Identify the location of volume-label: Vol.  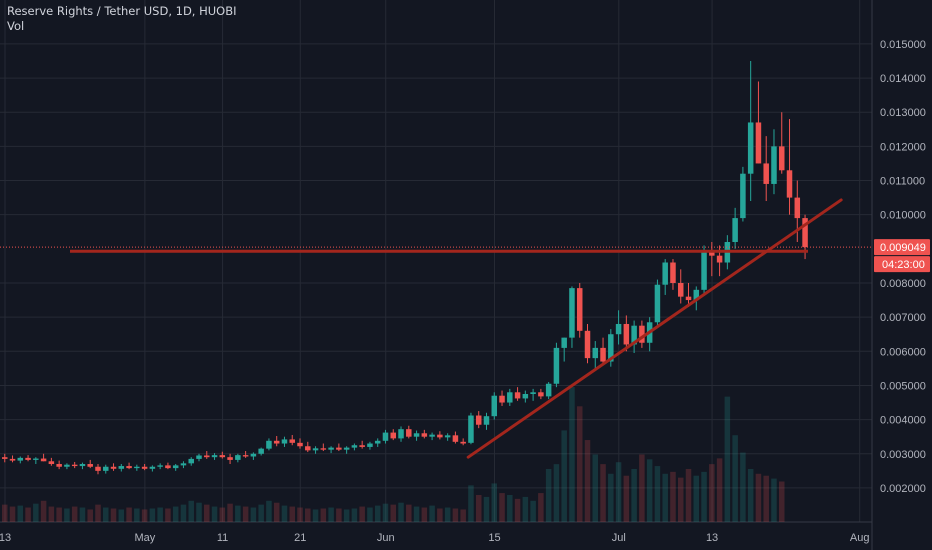
(16, 26).